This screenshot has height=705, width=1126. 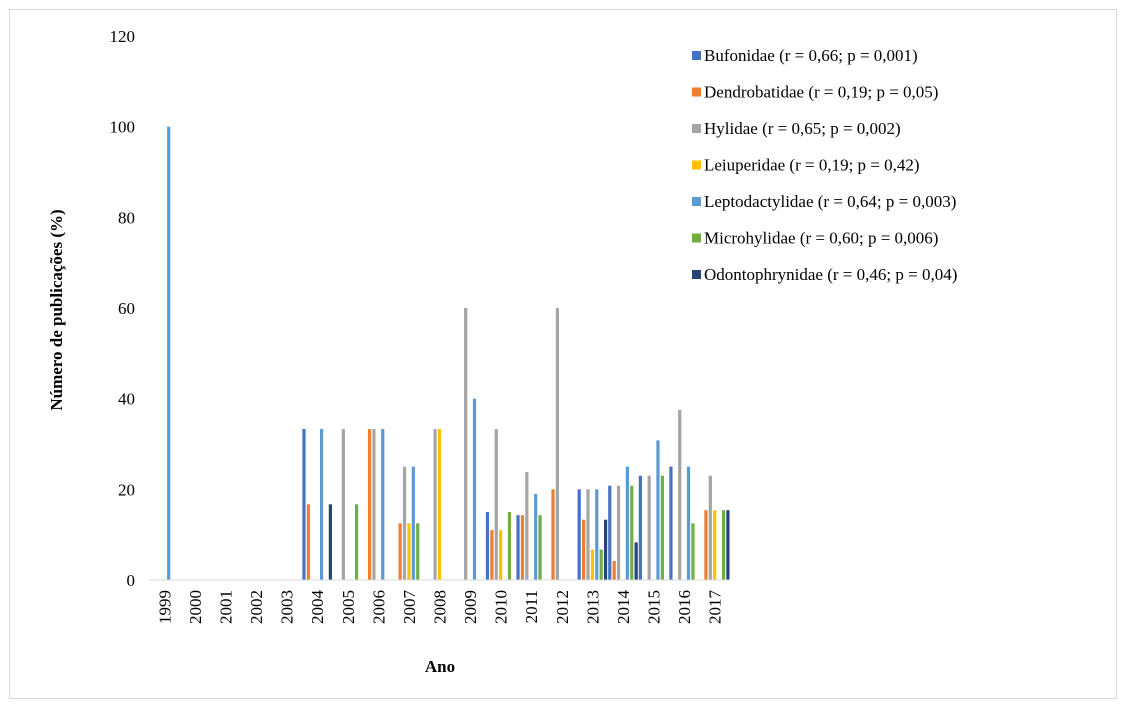 What do you see at coordinates (126, 399) in the screenshot?
I see `y-tick-label: 40` at bounding box center [126, 399].